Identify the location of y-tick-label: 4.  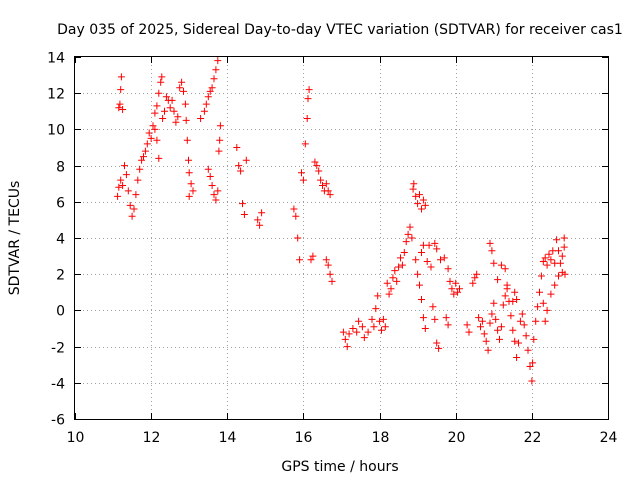
(60, 240).